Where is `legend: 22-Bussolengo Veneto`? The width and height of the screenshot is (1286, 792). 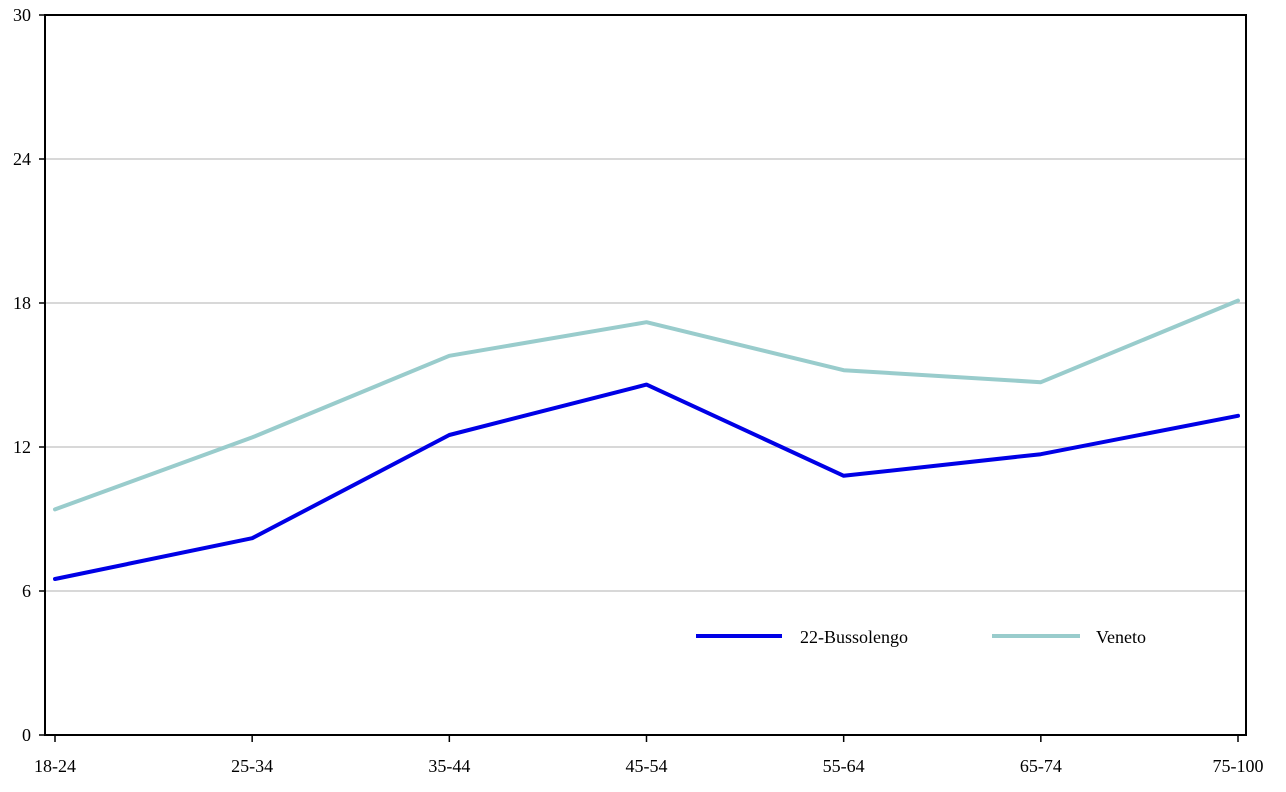
legend: 22-Bussolengo Veneto is located at coordinates (921, 637).